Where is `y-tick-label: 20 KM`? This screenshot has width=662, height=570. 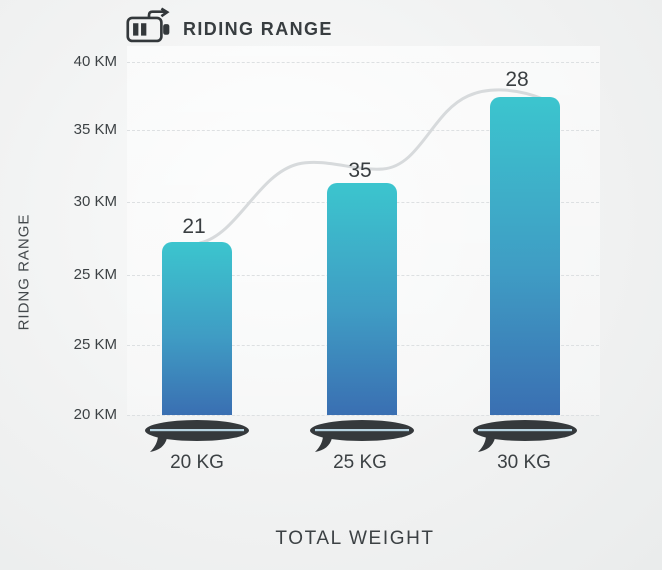 y-tick-label: 20 KM is located at coordinates (95, 414).